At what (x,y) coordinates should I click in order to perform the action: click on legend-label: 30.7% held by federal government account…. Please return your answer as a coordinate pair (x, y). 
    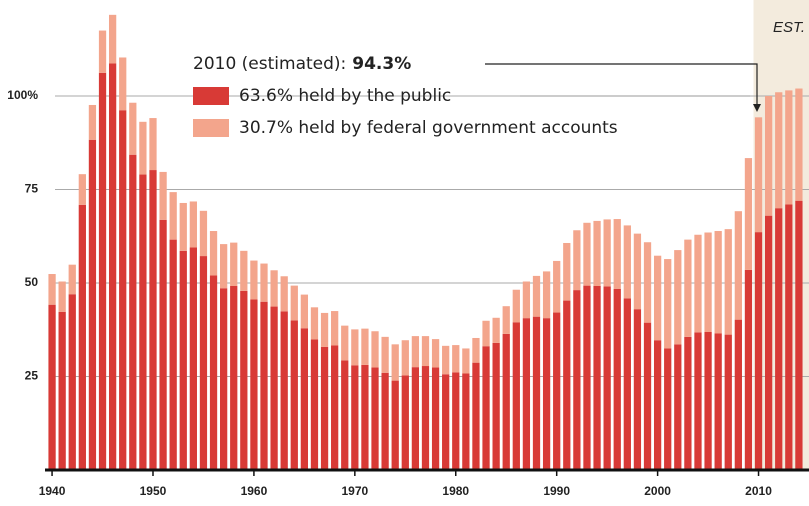
    Looking at the image, I should click on (428, 128).